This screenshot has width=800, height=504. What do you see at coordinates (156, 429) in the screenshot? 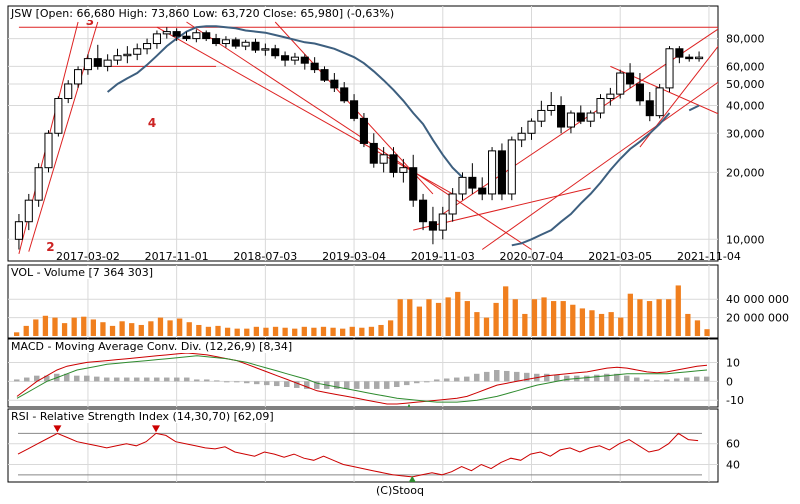
I see `rsi-overbought-marker` at bounding box center [156, 429].